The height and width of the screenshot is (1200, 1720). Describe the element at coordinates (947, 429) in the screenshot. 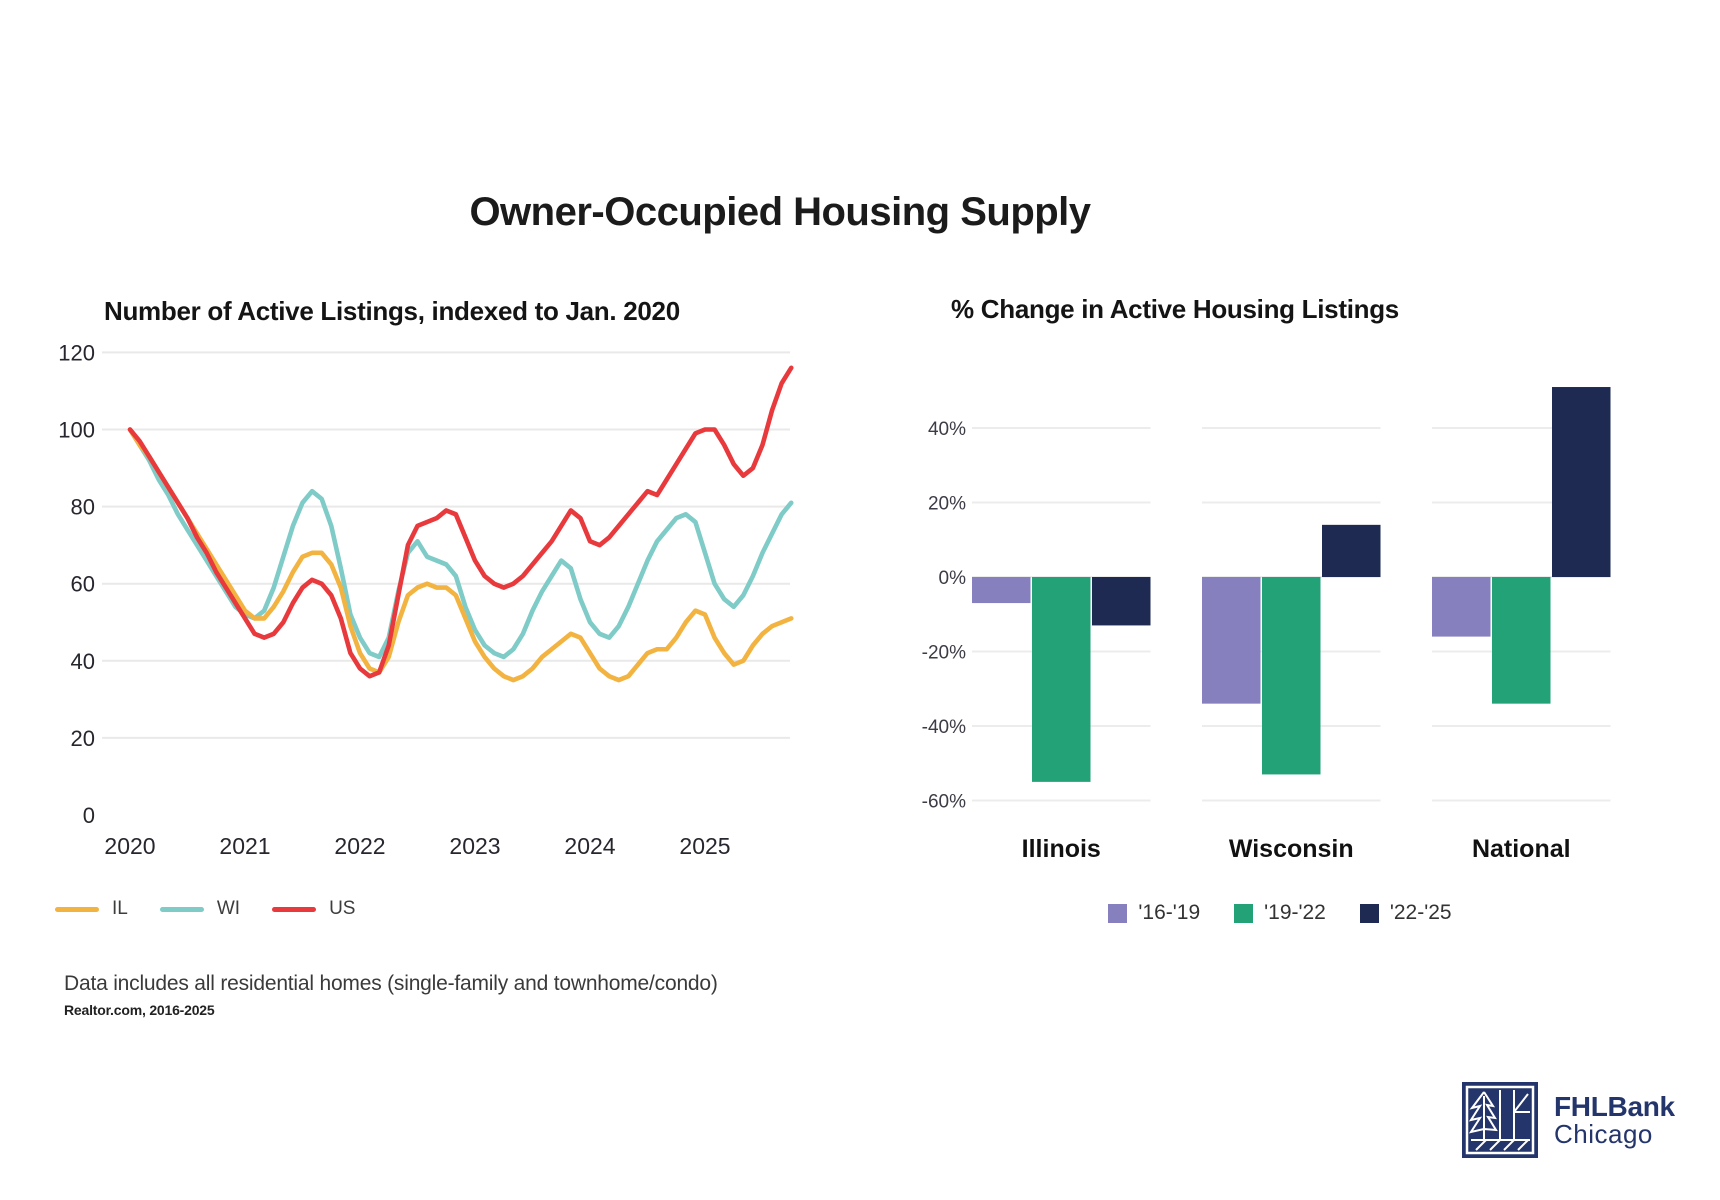

I see `y-tick-label-40pct: 40%` at that location.